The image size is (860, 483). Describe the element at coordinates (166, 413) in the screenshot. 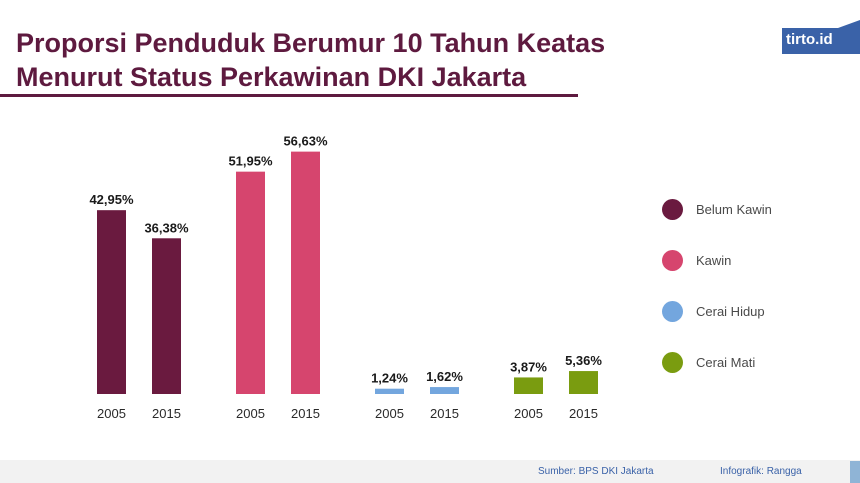

I see `x-tick-label-belum-kawin-2015: 2015` at that location.